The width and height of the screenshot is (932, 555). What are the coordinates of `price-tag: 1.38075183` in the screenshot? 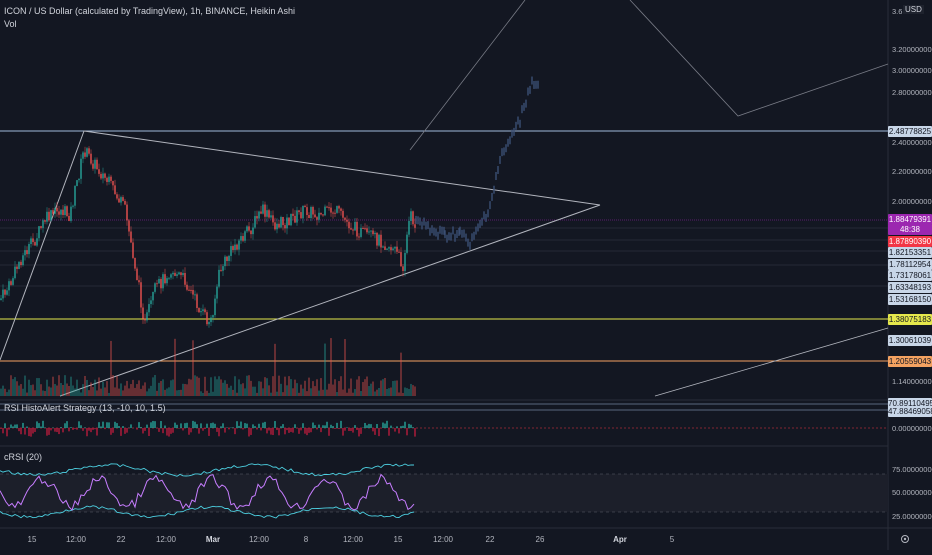 It's located at (910, 319).